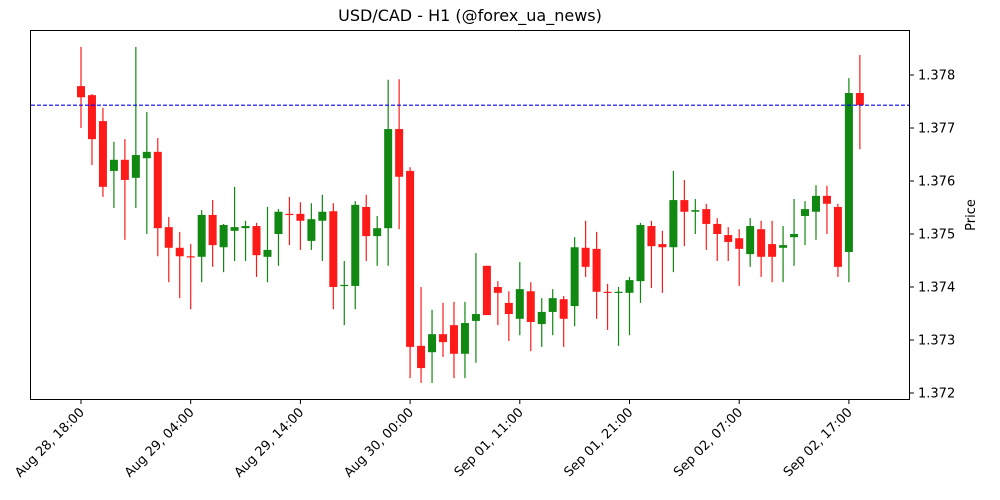 The image size is (1000, 500). I want to click on x-tick-label: Aug 29, 14:00, so click(270, 443).